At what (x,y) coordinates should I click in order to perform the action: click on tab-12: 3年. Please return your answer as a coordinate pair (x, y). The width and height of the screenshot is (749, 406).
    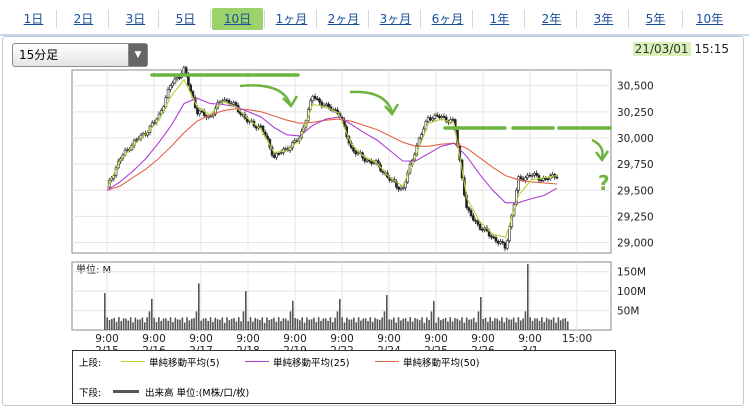
    Looking at the image, I should click on (603, 19).